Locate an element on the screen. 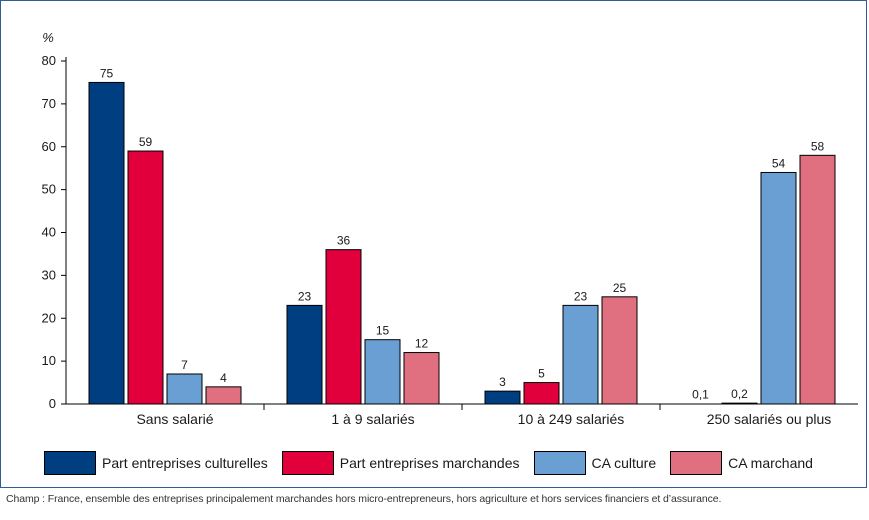 This screenshot has width=869, height=520. y-tick-label: 30 is located at coordinates (49, 274).